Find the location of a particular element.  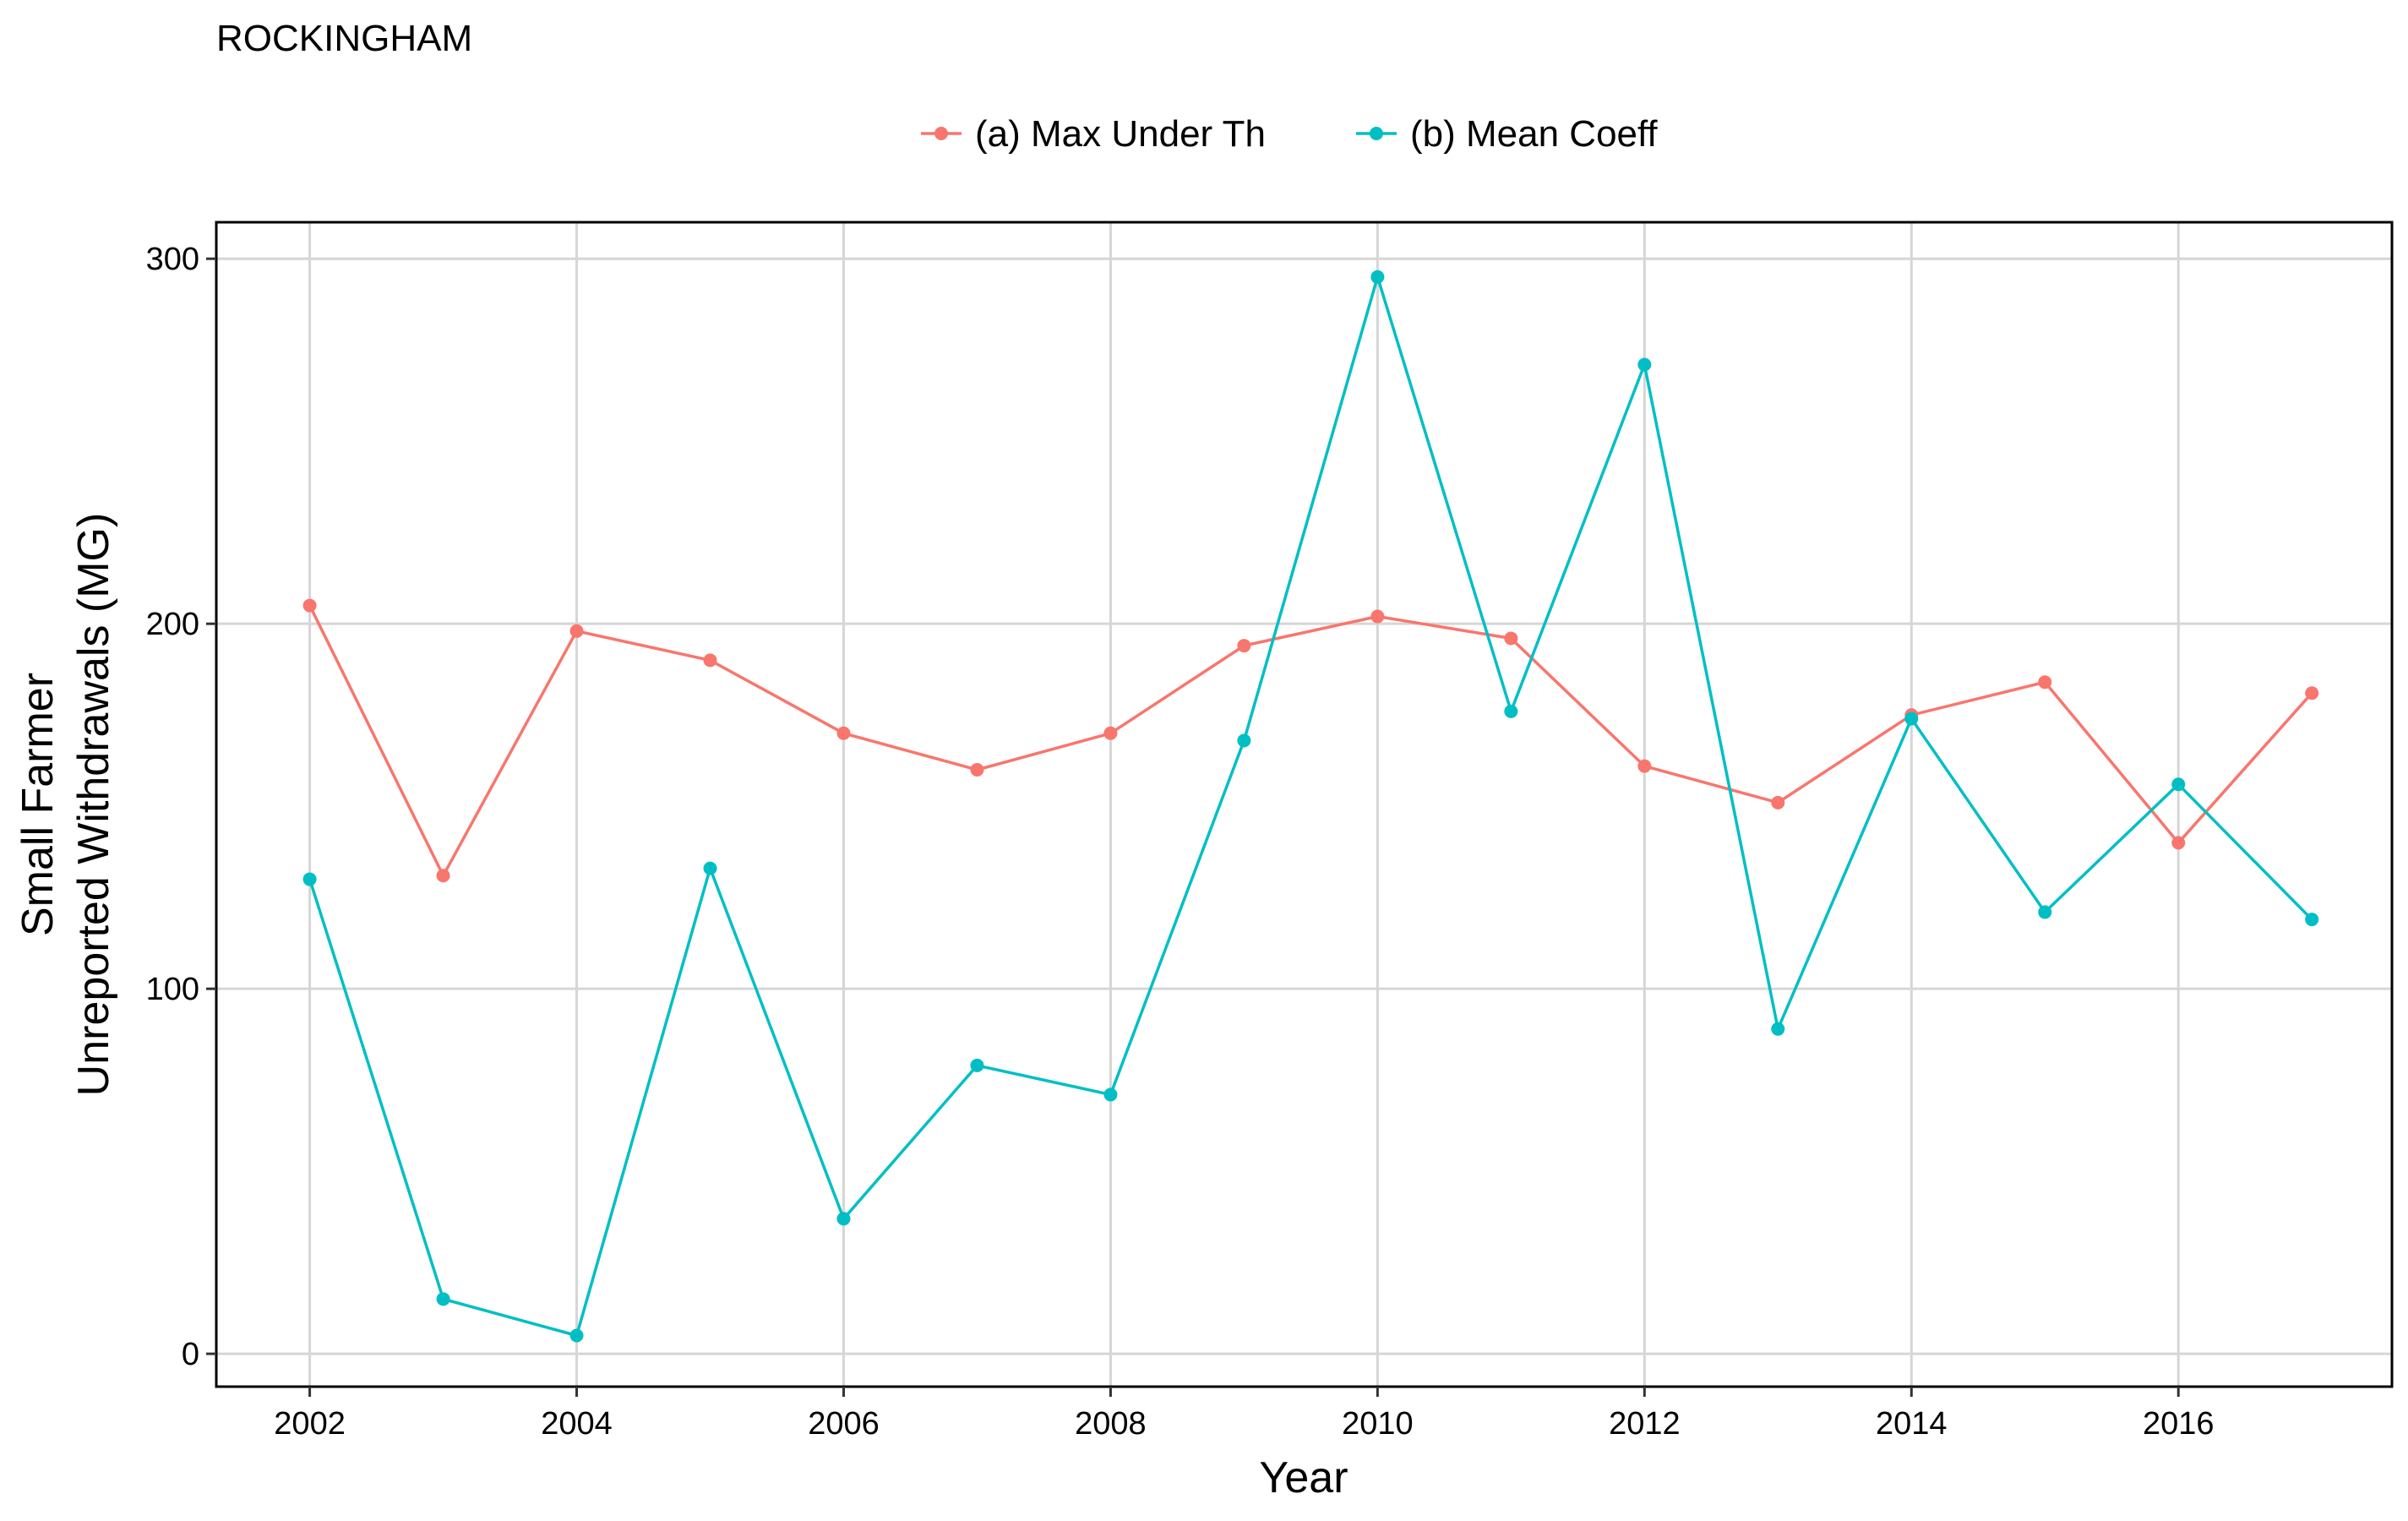

legend-item: (b) Mean Coeff is located at coordinates (1507, 134).